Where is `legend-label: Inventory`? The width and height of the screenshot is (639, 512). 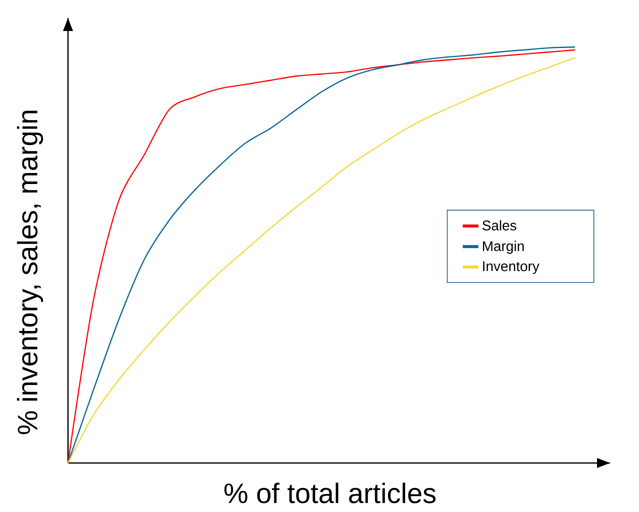
legend-label: Inventory is located at coordinates (511, 267).